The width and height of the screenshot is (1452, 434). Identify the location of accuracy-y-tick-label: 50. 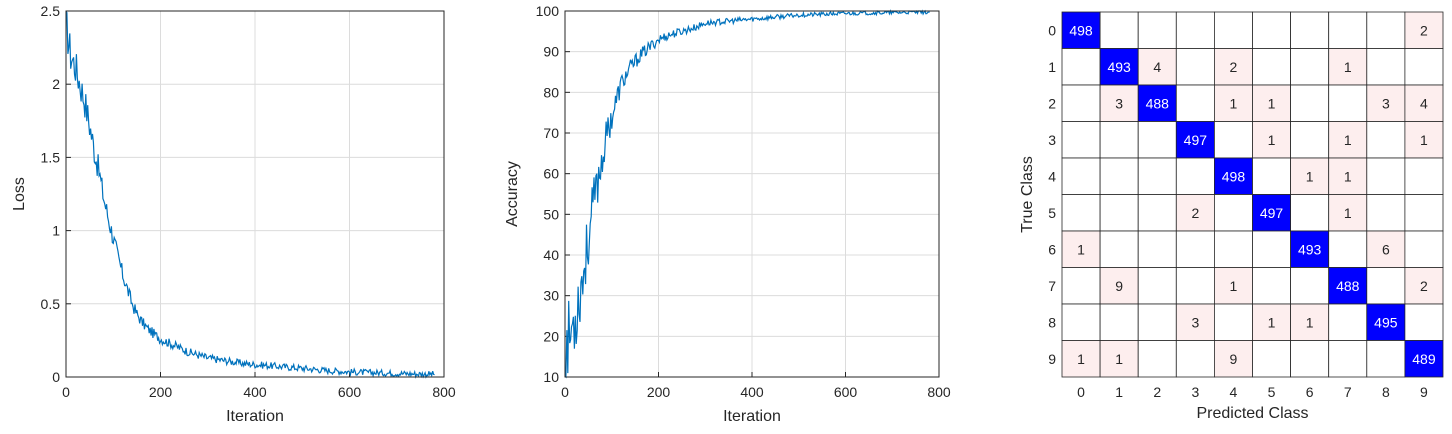
(551, 214).